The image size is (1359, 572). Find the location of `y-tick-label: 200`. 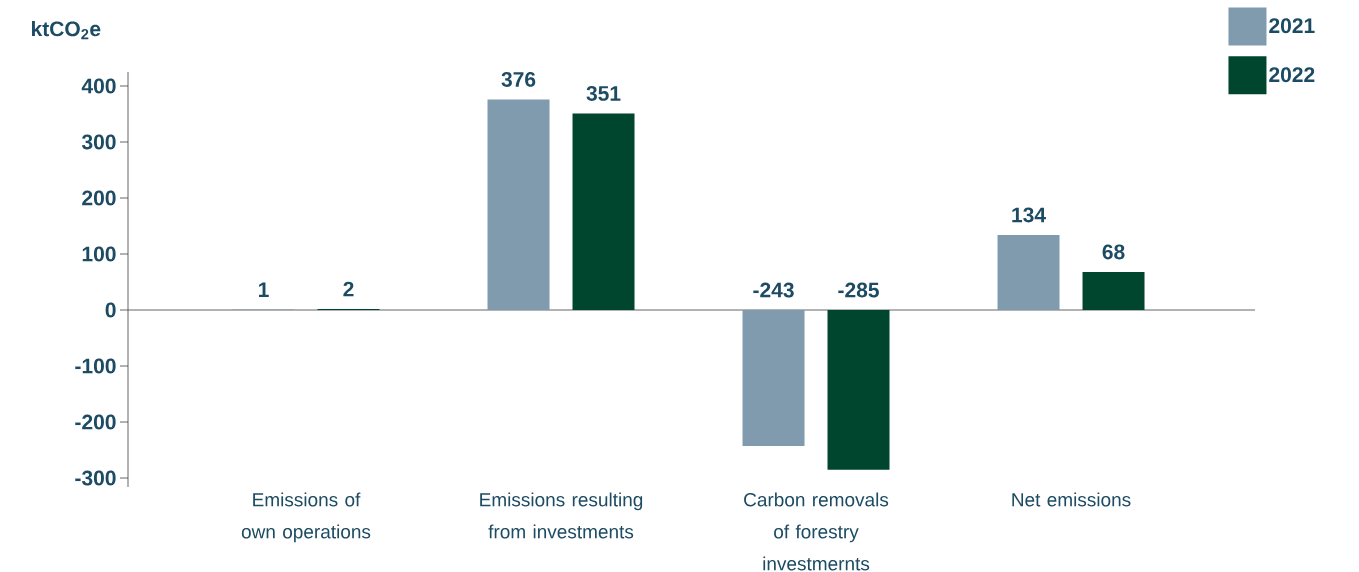

y-tick-label: 200 is located at coordinates (99, 198).